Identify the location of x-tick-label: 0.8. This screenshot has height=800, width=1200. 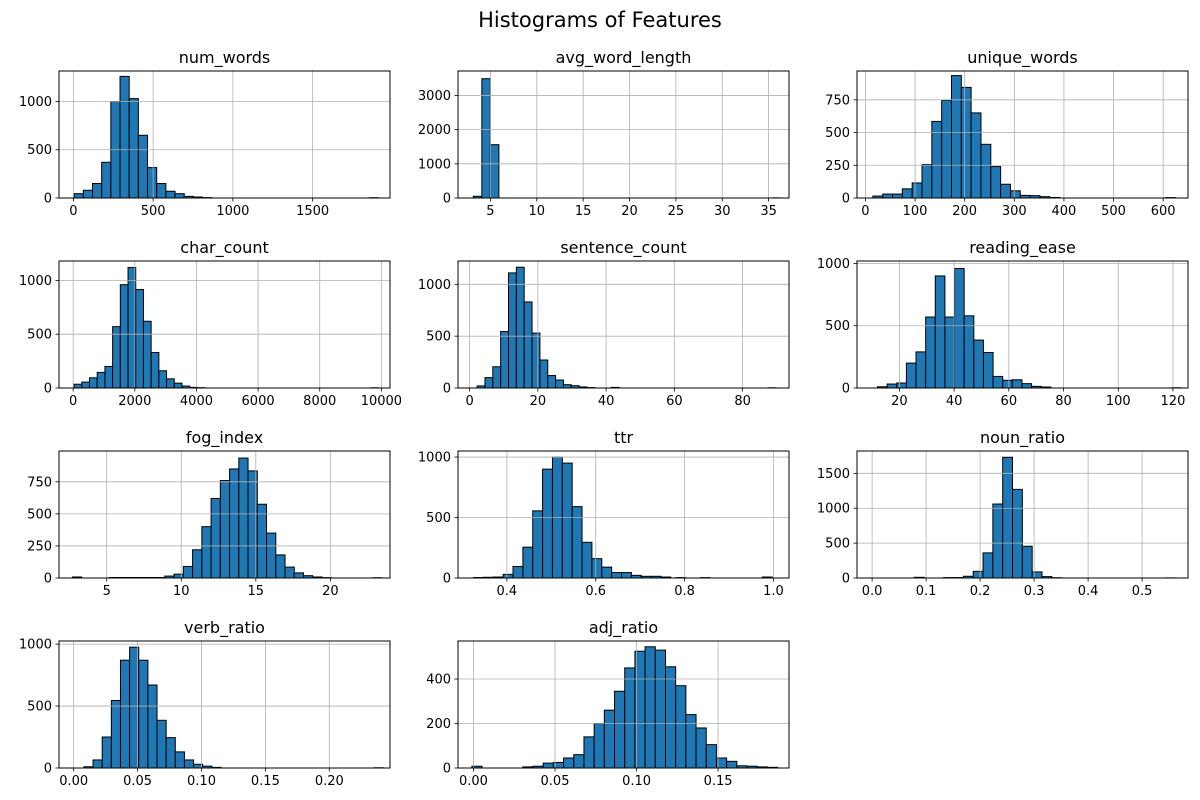
(684, 591).